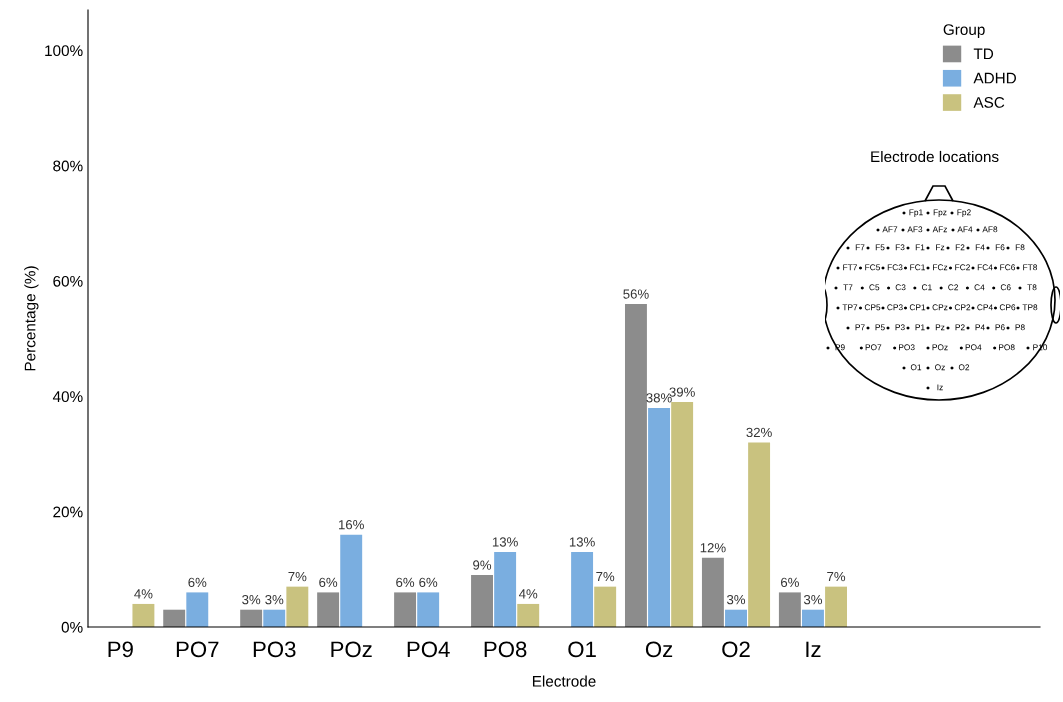 The image size is (1063, 702). Describe the element at coordinates (964, 213) in the screenshot. I see `text: Fp2` at that location.